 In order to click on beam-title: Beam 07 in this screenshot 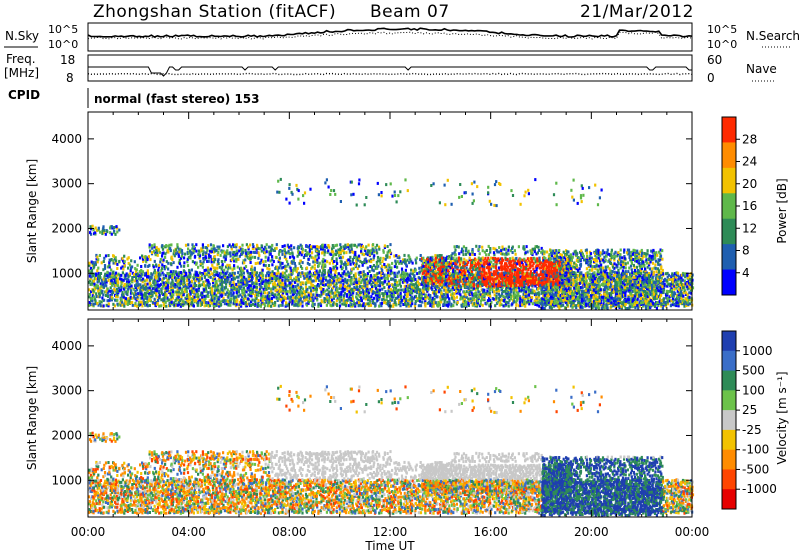, I will do `click(410, 12)`.